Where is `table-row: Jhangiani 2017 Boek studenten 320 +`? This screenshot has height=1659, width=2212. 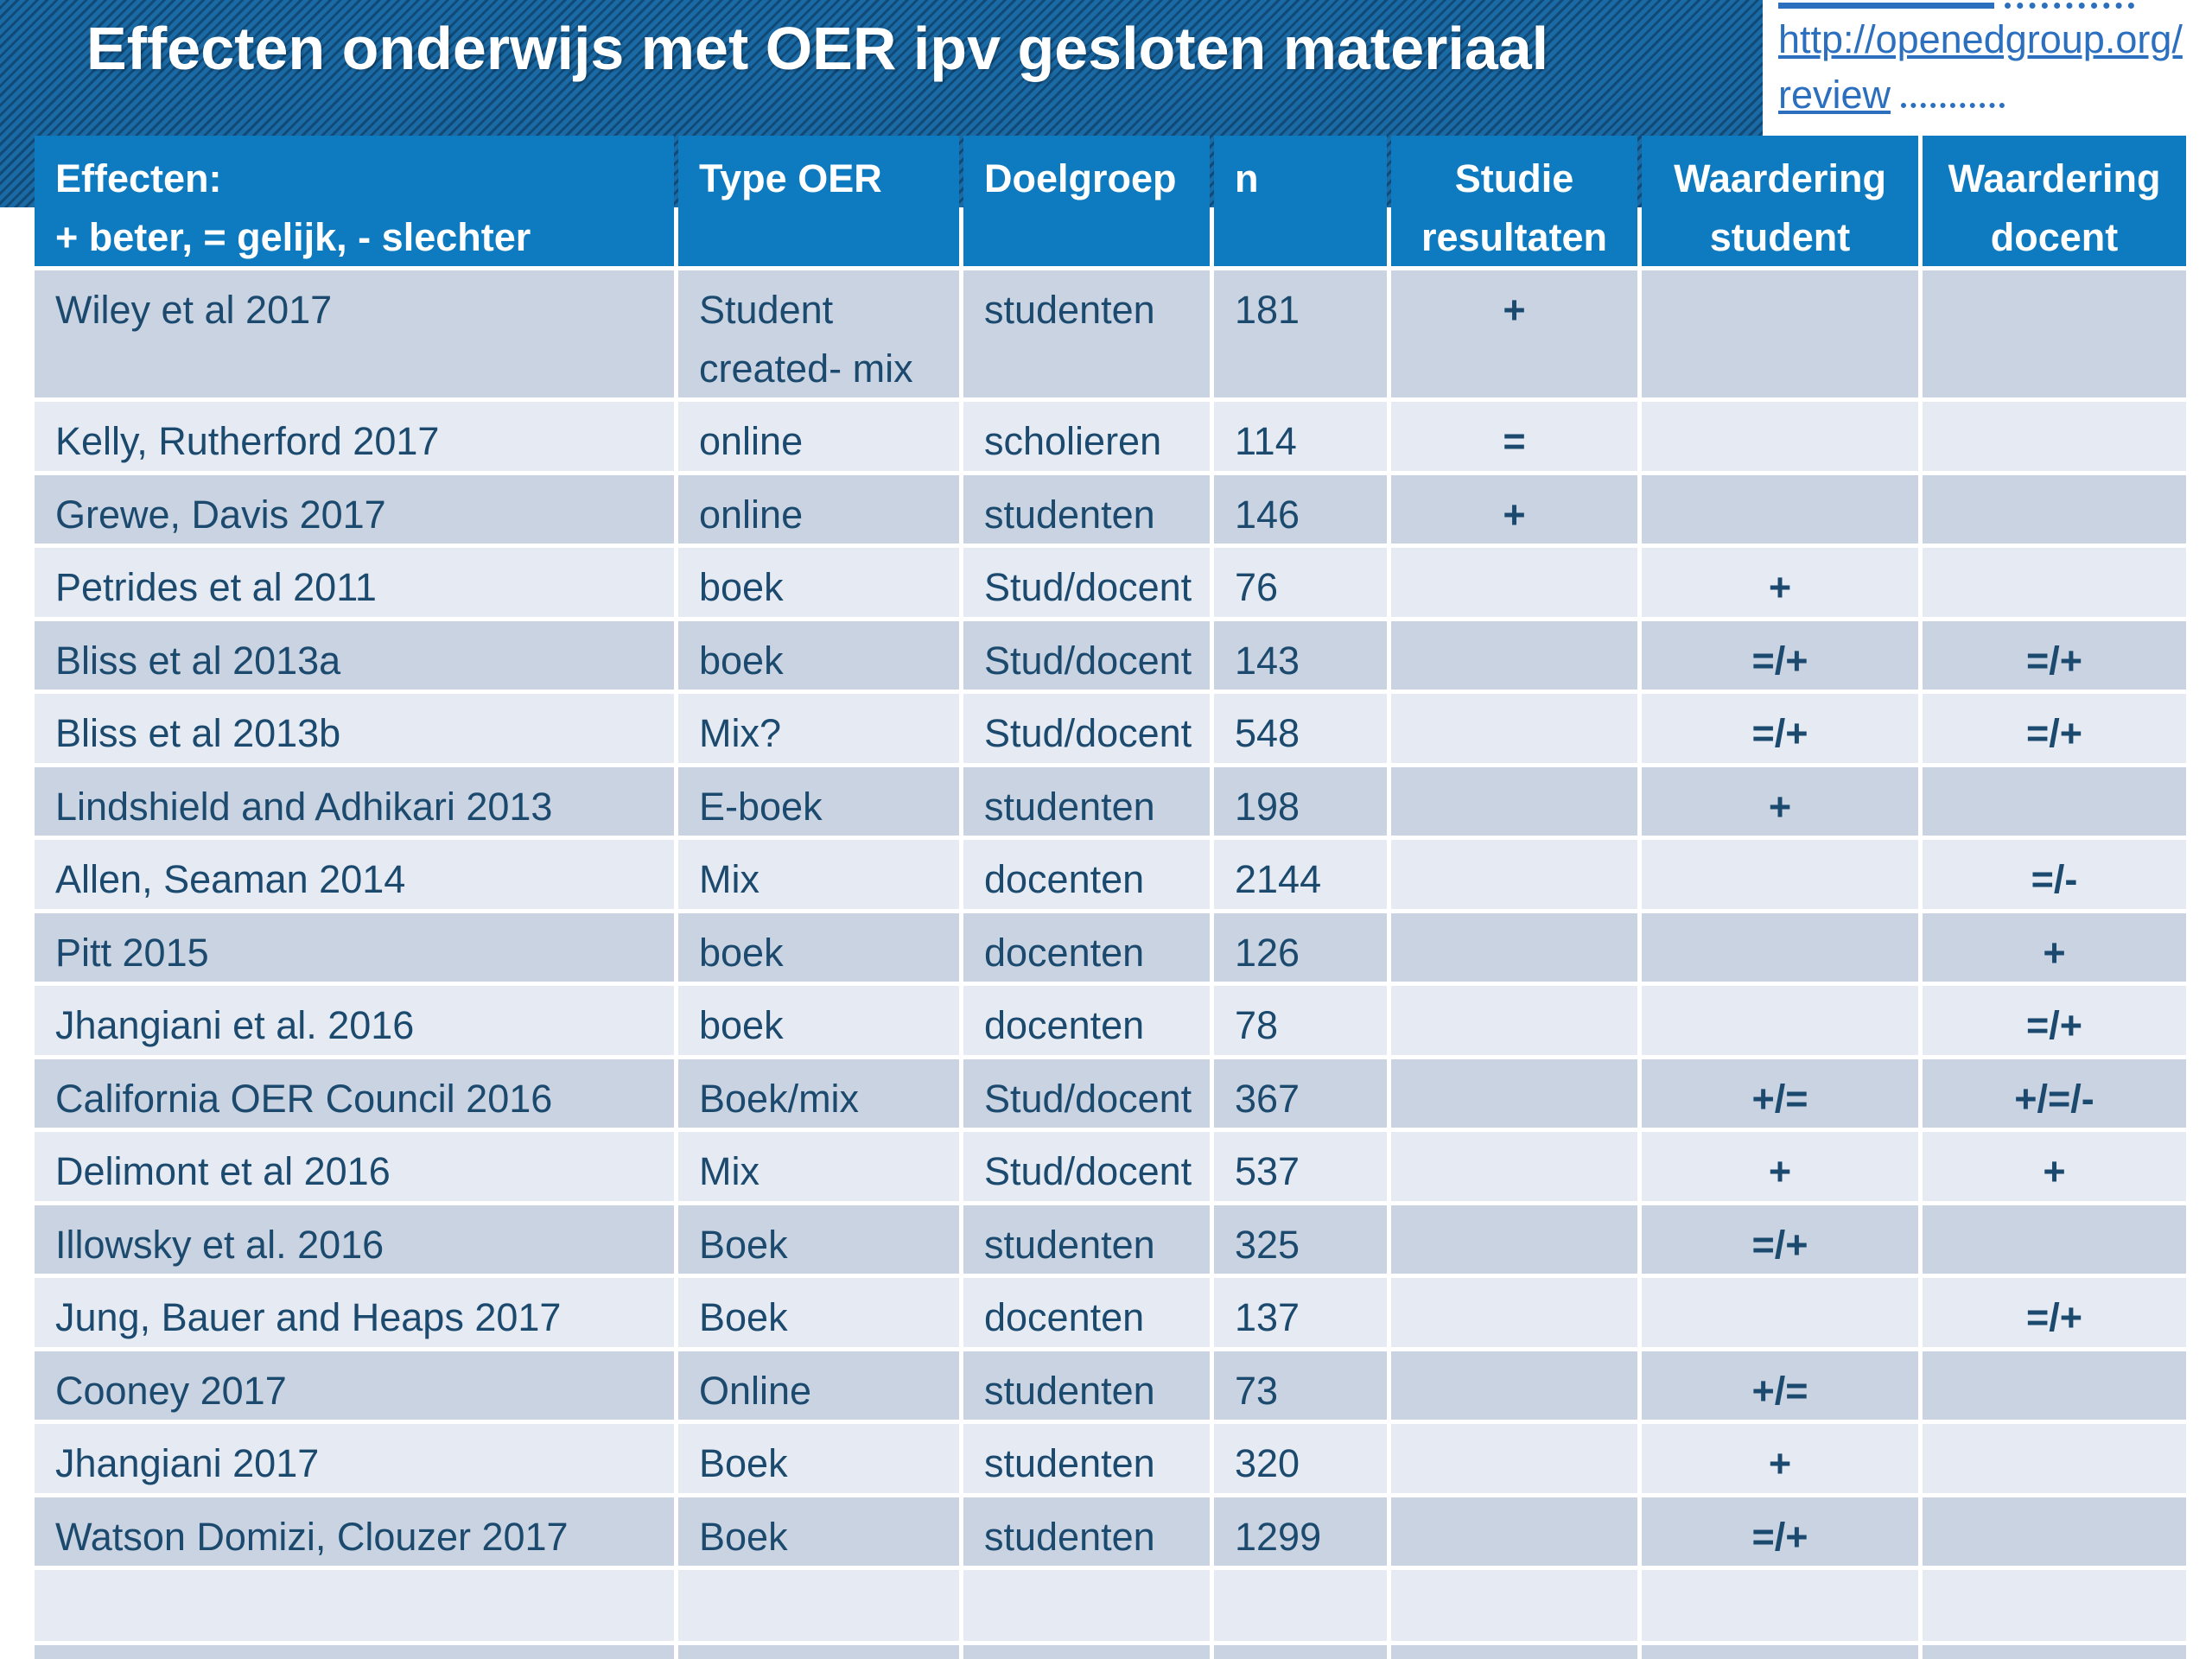 table-row: Jhangiani 2017 Boek studenten 320 + is located at coordinates (1110, 1458).